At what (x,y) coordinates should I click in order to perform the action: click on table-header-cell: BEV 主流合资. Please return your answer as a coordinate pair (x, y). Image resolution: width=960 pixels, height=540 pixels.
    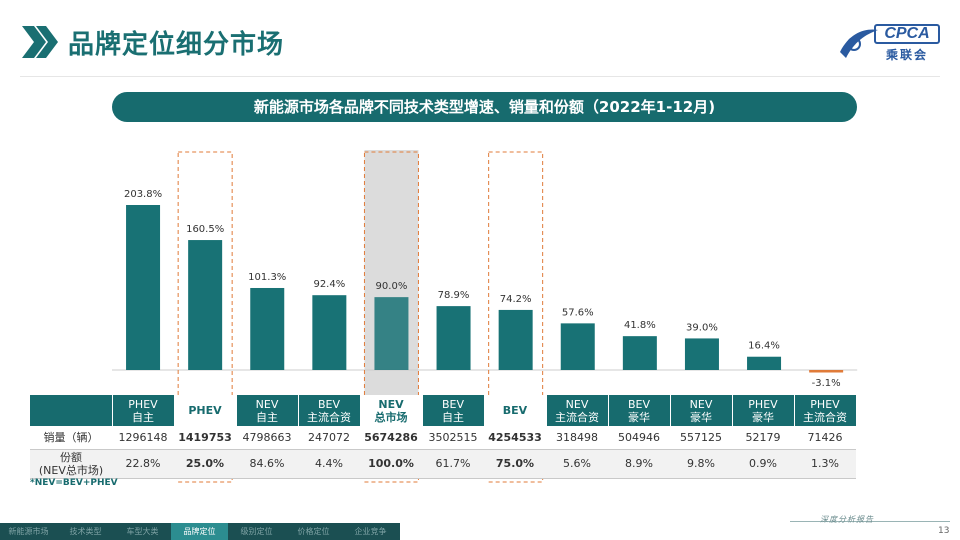
    Looking at the image, I should click on (329, 410).